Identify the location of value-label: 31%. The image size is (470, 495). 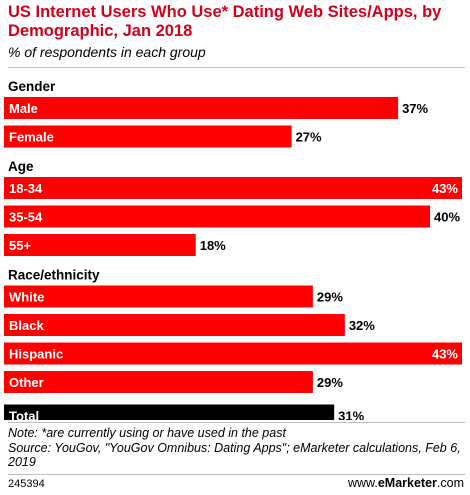
(351, 415).